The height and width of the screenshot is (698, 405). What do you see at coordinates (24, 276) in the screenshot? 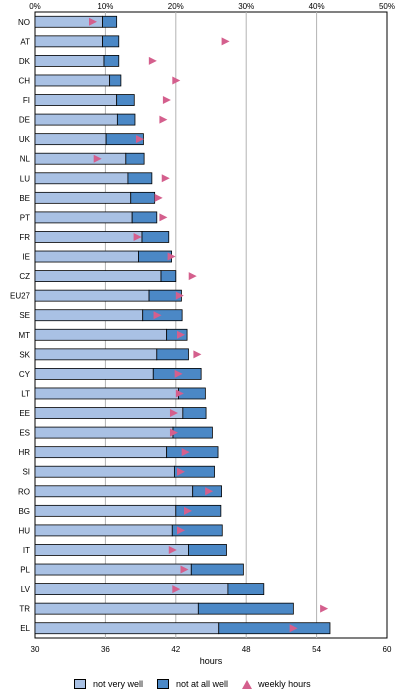
I see `category-label: CZ` at bounding box center [24, 276].